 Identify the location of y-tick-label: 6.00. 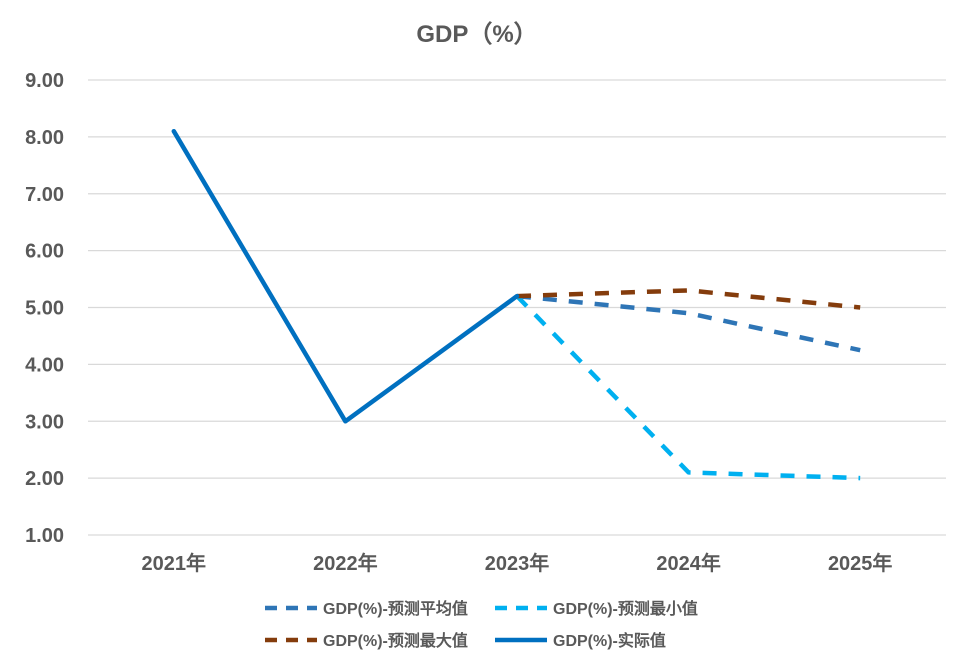
(44, 252).